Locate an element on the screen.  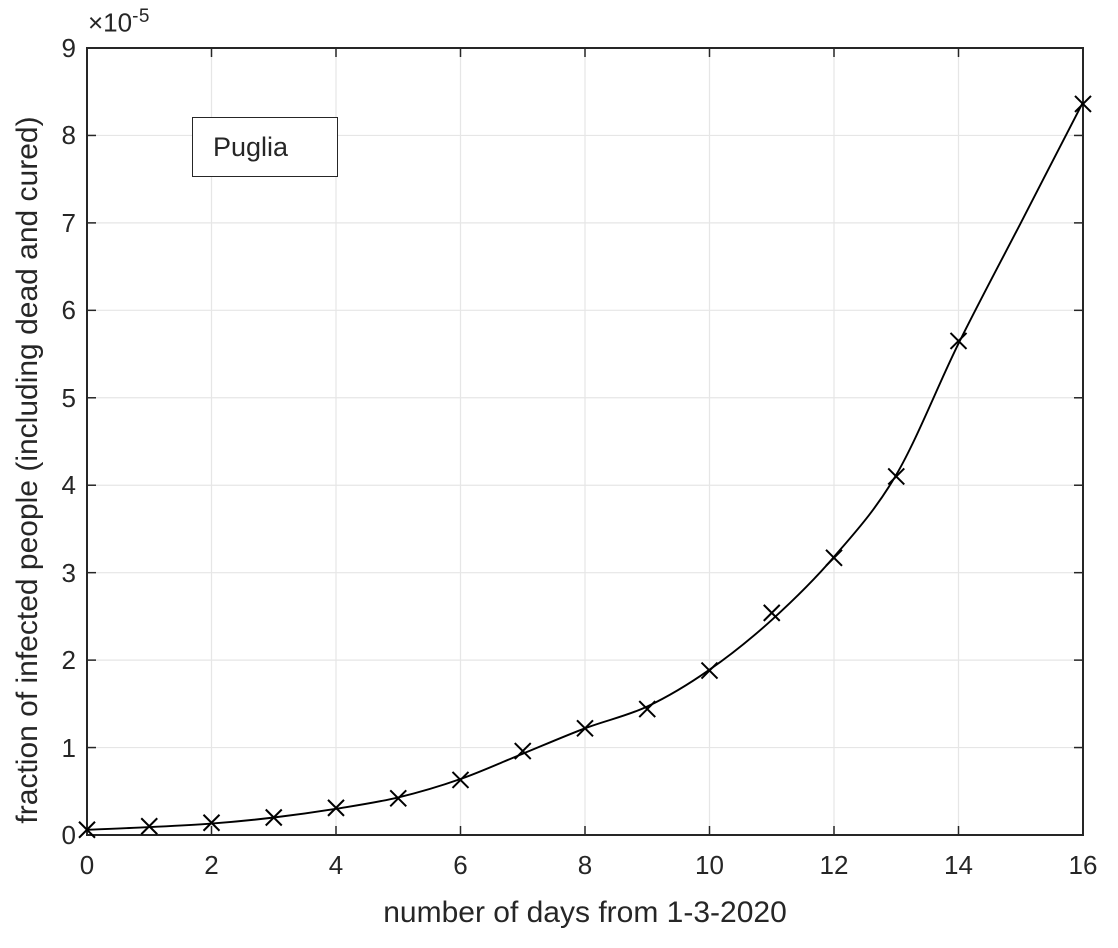
x-tick-label: 8 is located at coordinates (585, 865).